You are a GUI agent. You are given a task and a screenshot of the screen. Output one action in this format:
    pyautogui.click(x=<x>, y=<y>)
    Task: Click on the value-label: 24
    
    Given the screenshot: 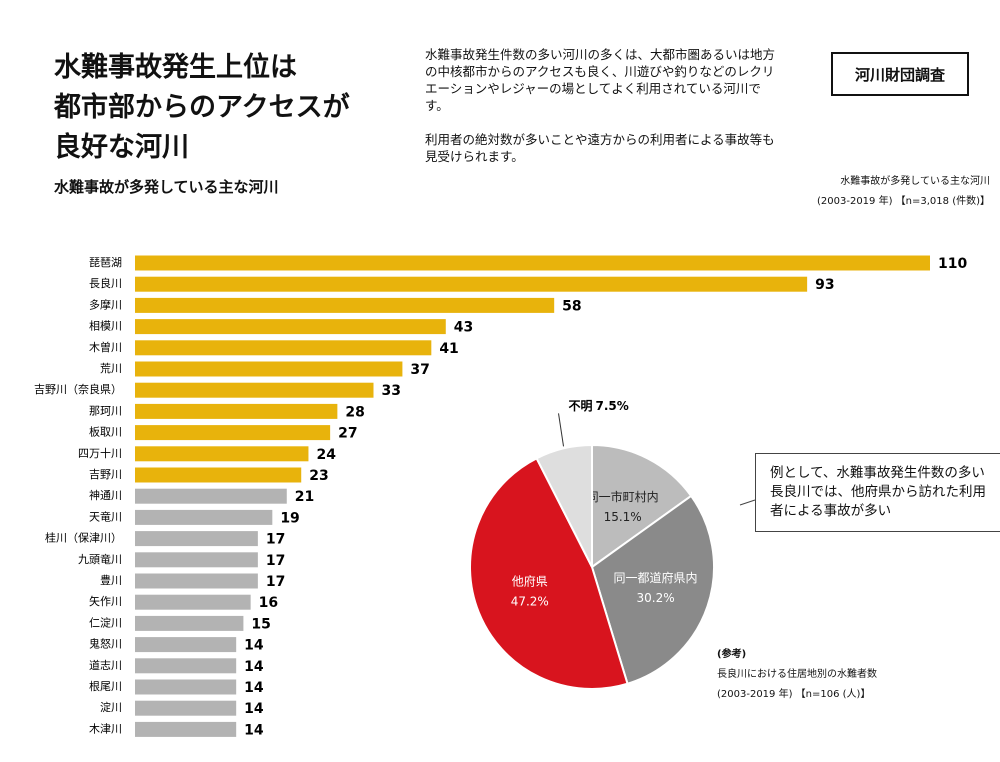 What is the action you would take?
    pyautogui.click(x=326, y=455)
    